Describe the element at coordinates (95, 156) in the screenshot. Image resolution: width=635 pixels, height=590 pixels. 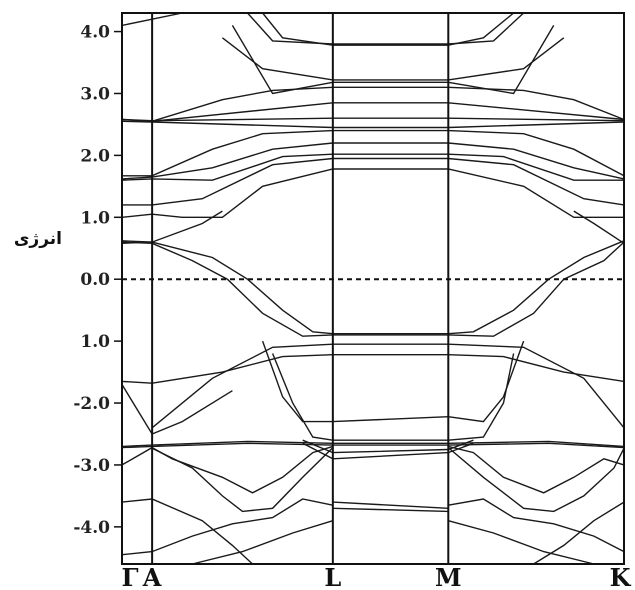
I see `y-tick-label: 2.0` at that location.